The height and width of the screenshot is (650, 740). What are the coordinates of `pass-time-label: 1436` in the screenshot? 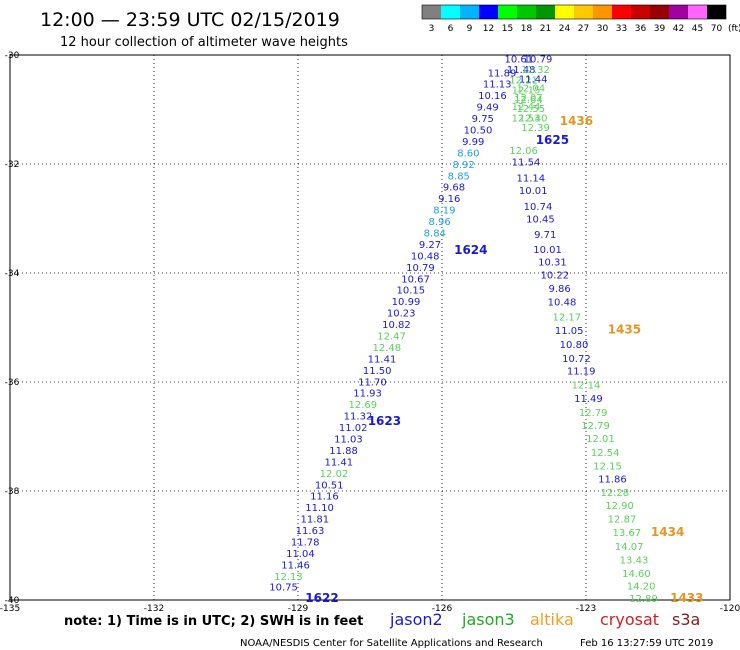 It's located at (576, 121).